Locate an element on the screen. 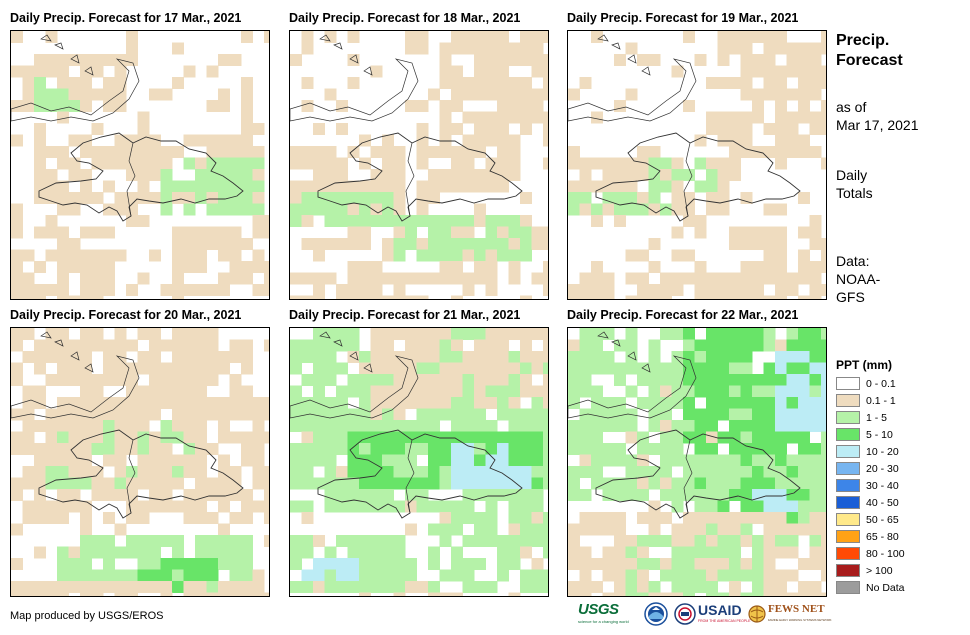  as-of-line1: as of is located at coordinates (851, 107).